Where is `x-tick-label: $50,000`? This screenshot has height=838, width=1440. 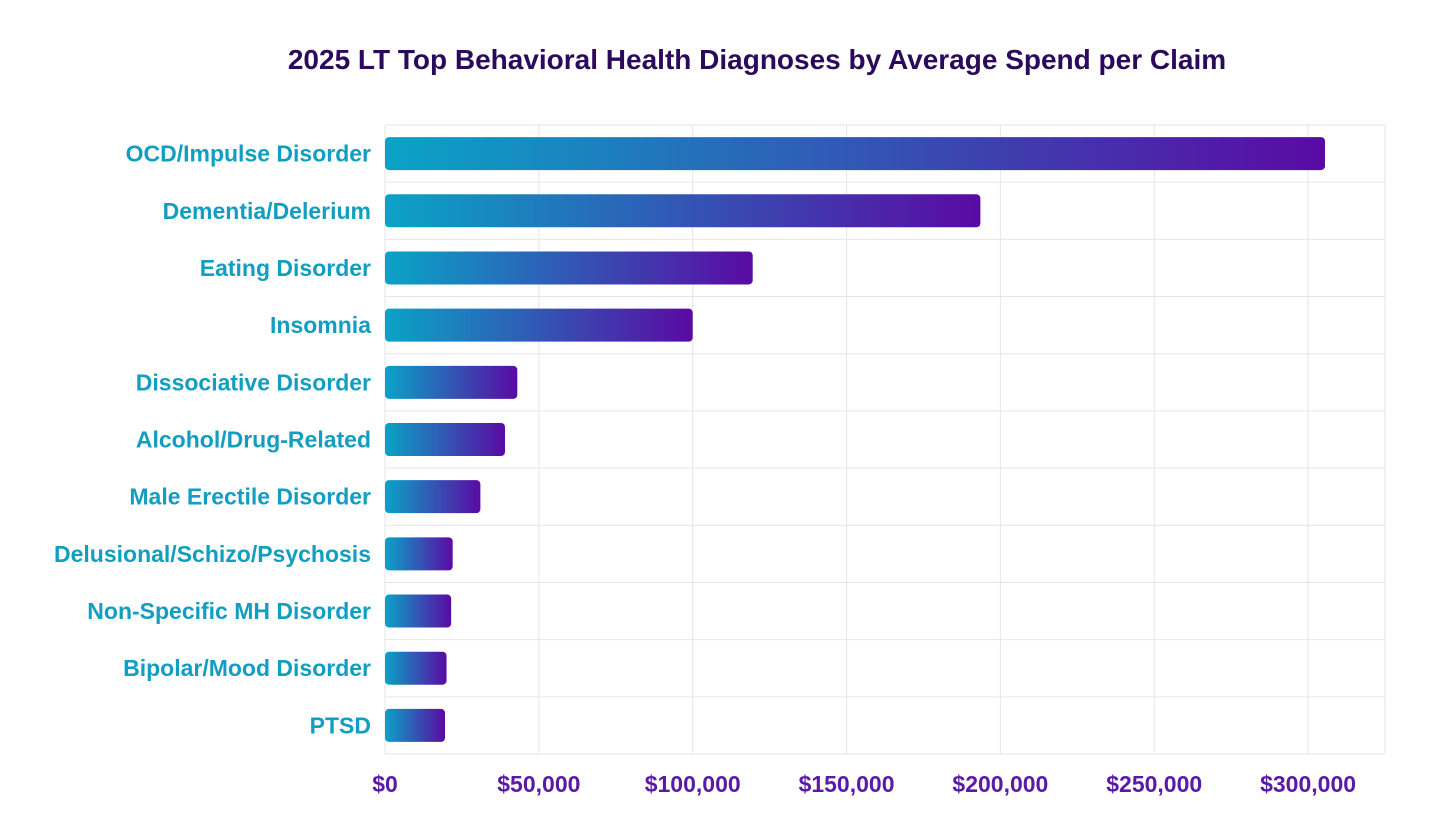
x-tick-label: $50,000 is located at coordinates (538, 784).